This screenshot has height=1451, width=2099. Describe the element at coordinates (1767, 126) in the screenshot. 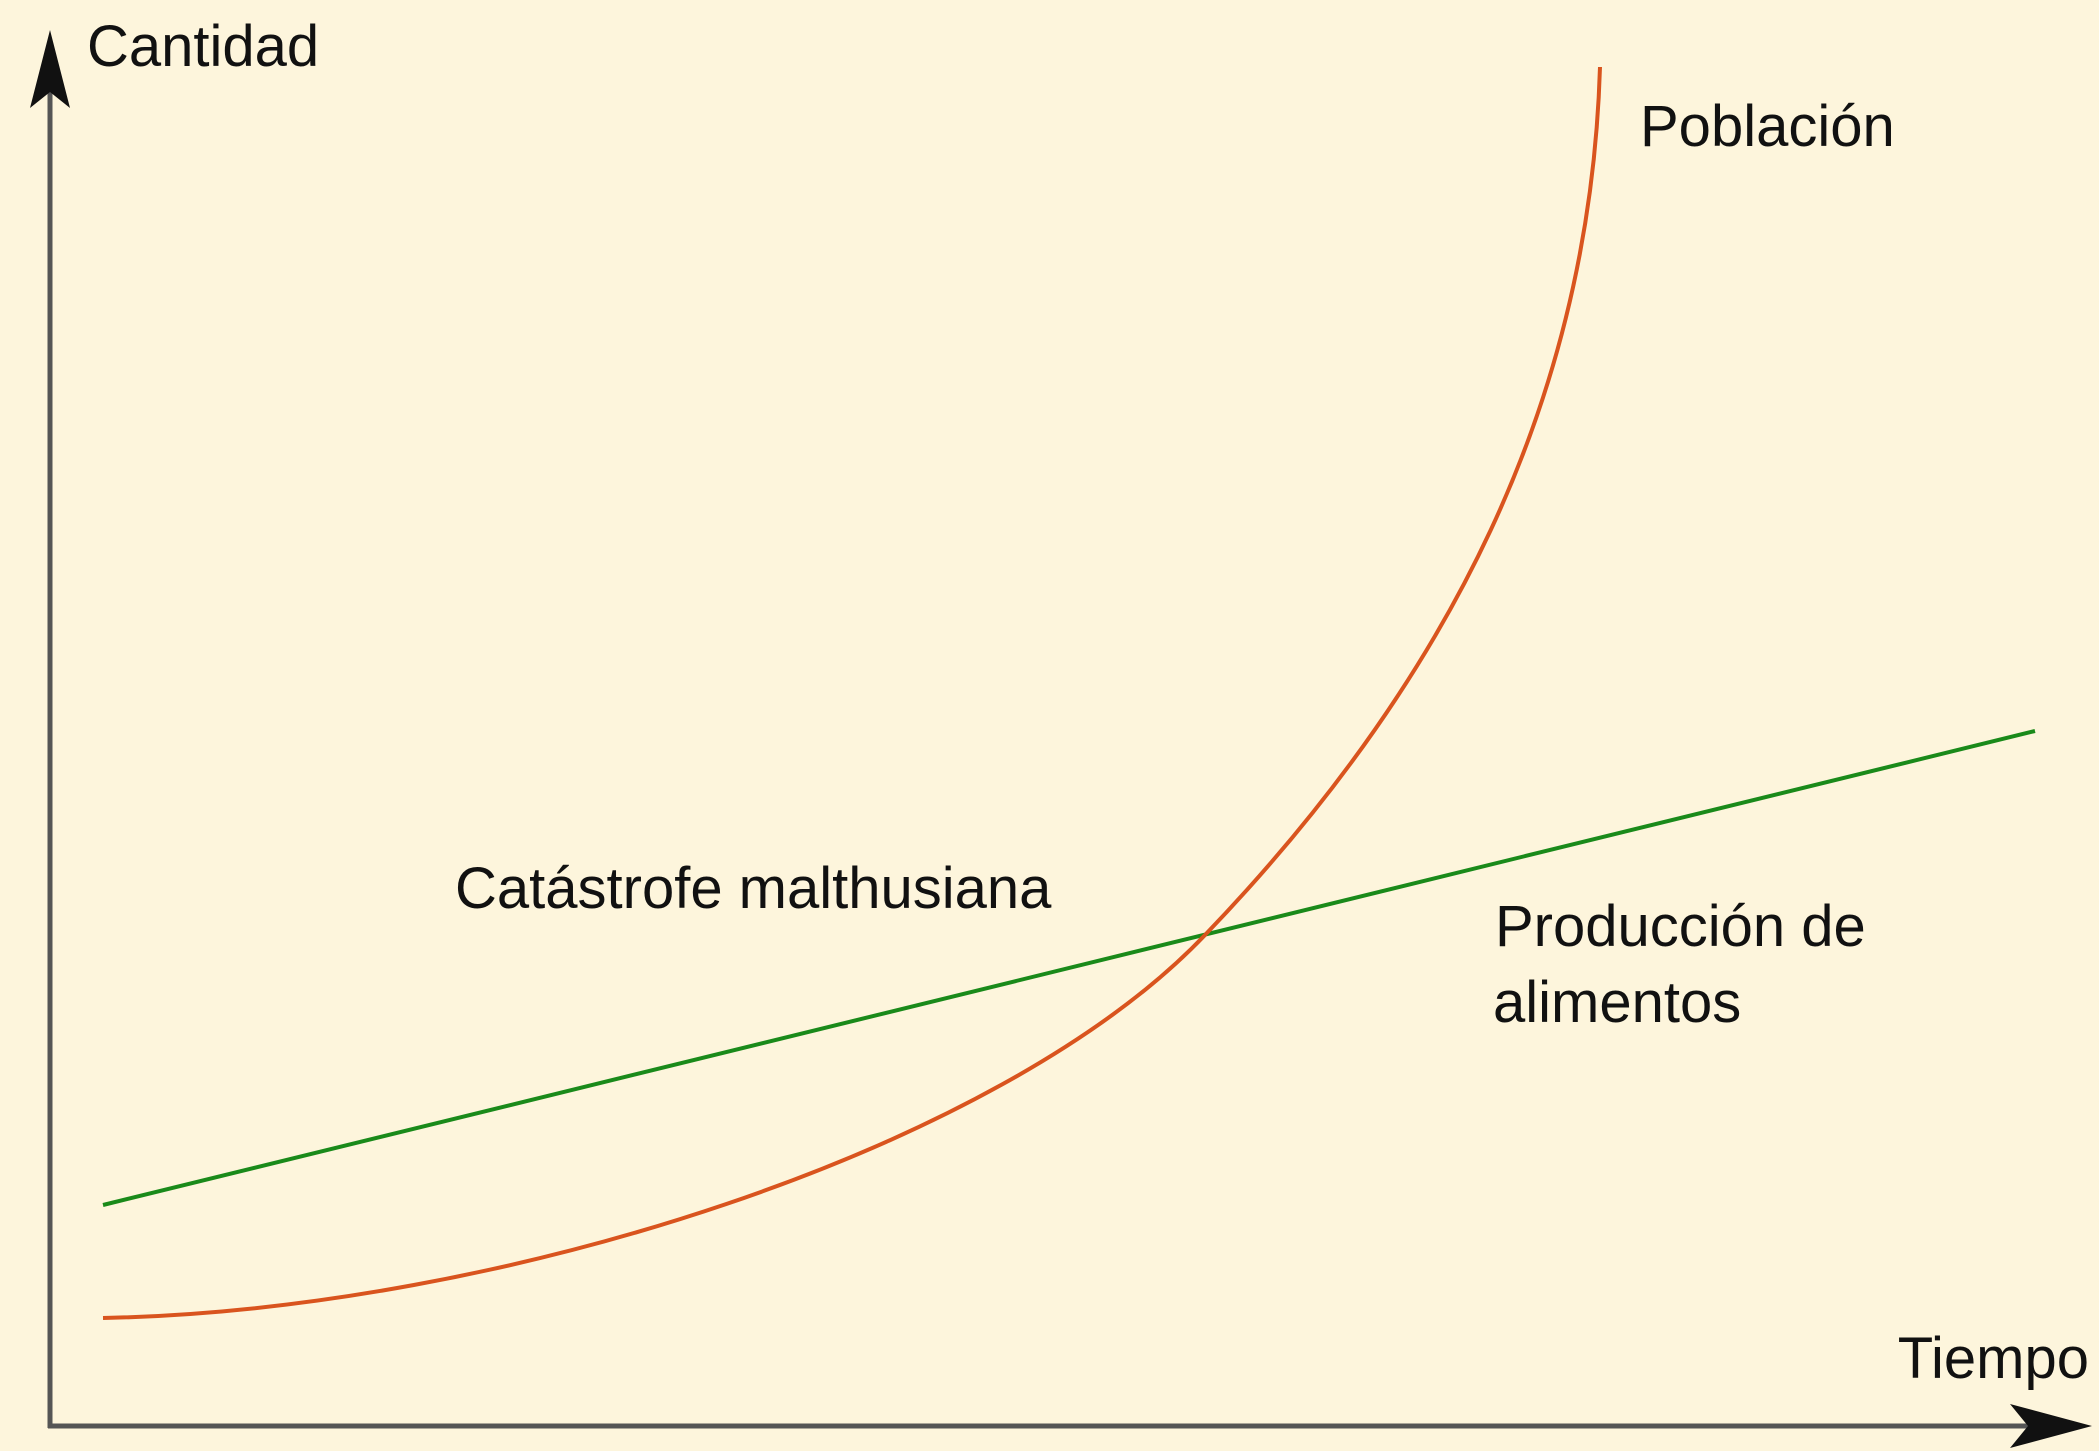

I see `population-label: Población` at that location.